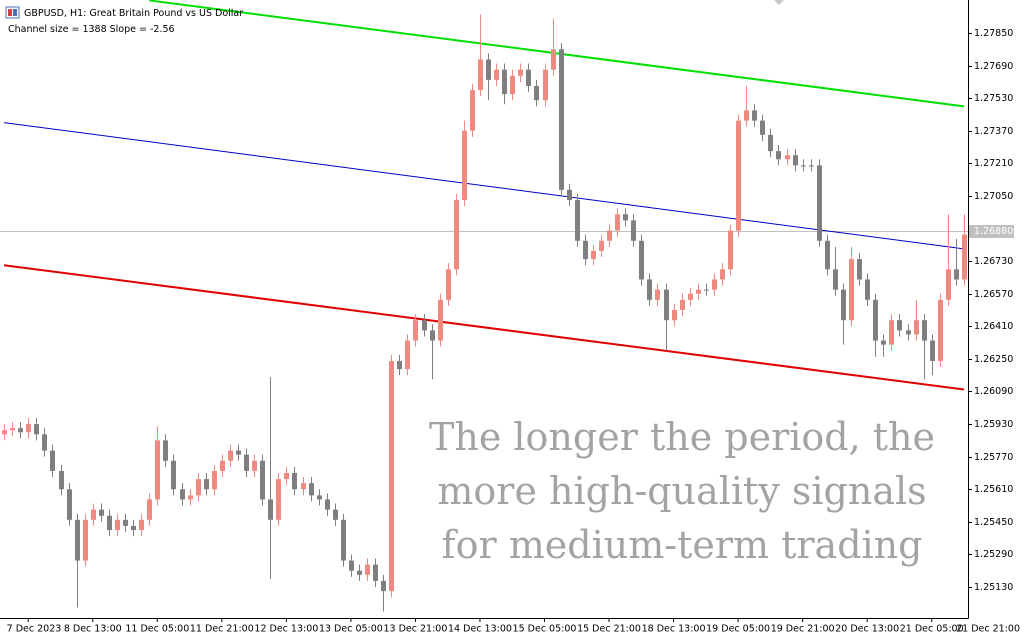 The width and height of the screenshot is (1024, 640). I want to click on symbol-icon, so click(12, 12).